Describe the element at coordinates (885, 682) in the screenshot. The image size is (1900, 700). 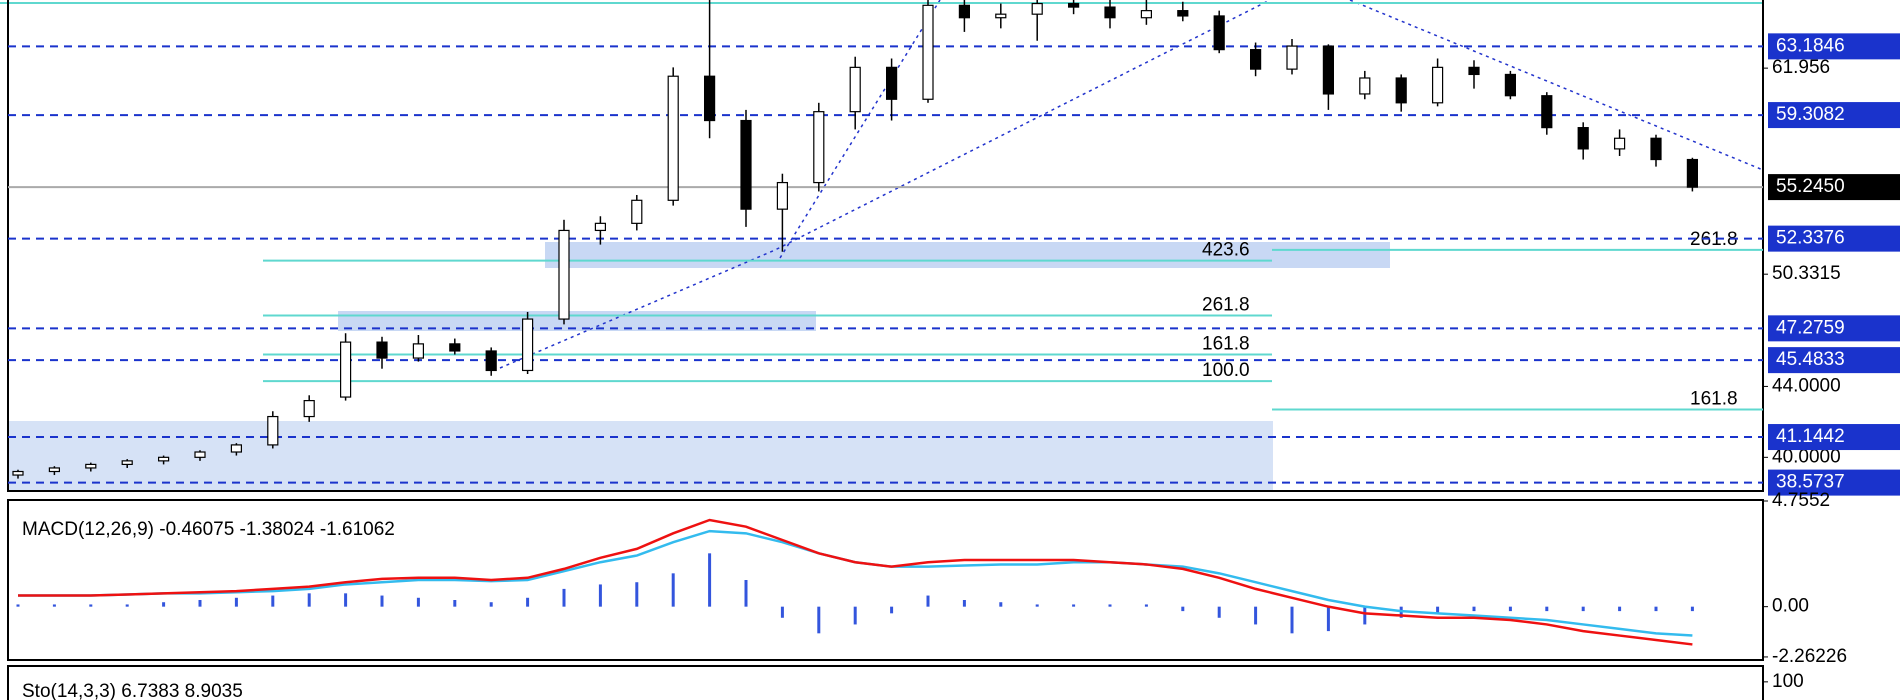
I see `sto-panel` at that location.